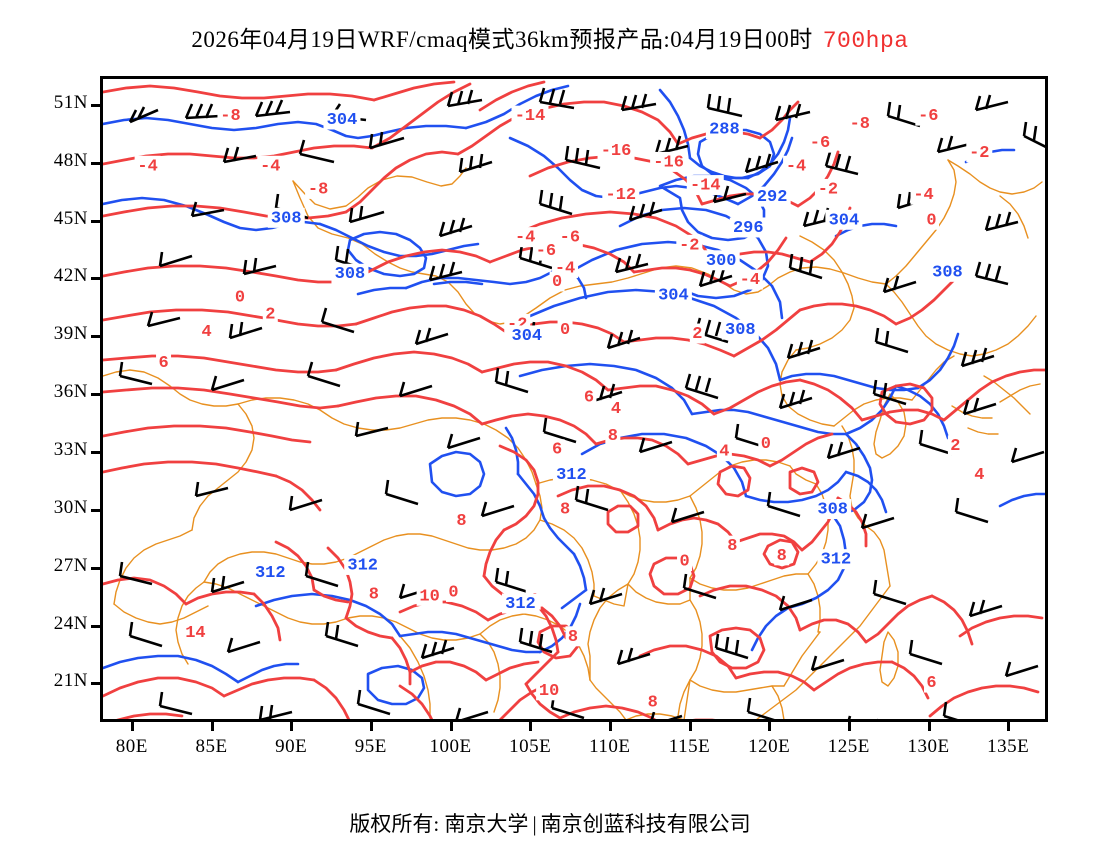 This screenshot has height=850, width=1100. What do you see at coordinates (70, 102) in the screenshot?
I see `latitude-tick-label: 51N` at bounding box center [70, 102].